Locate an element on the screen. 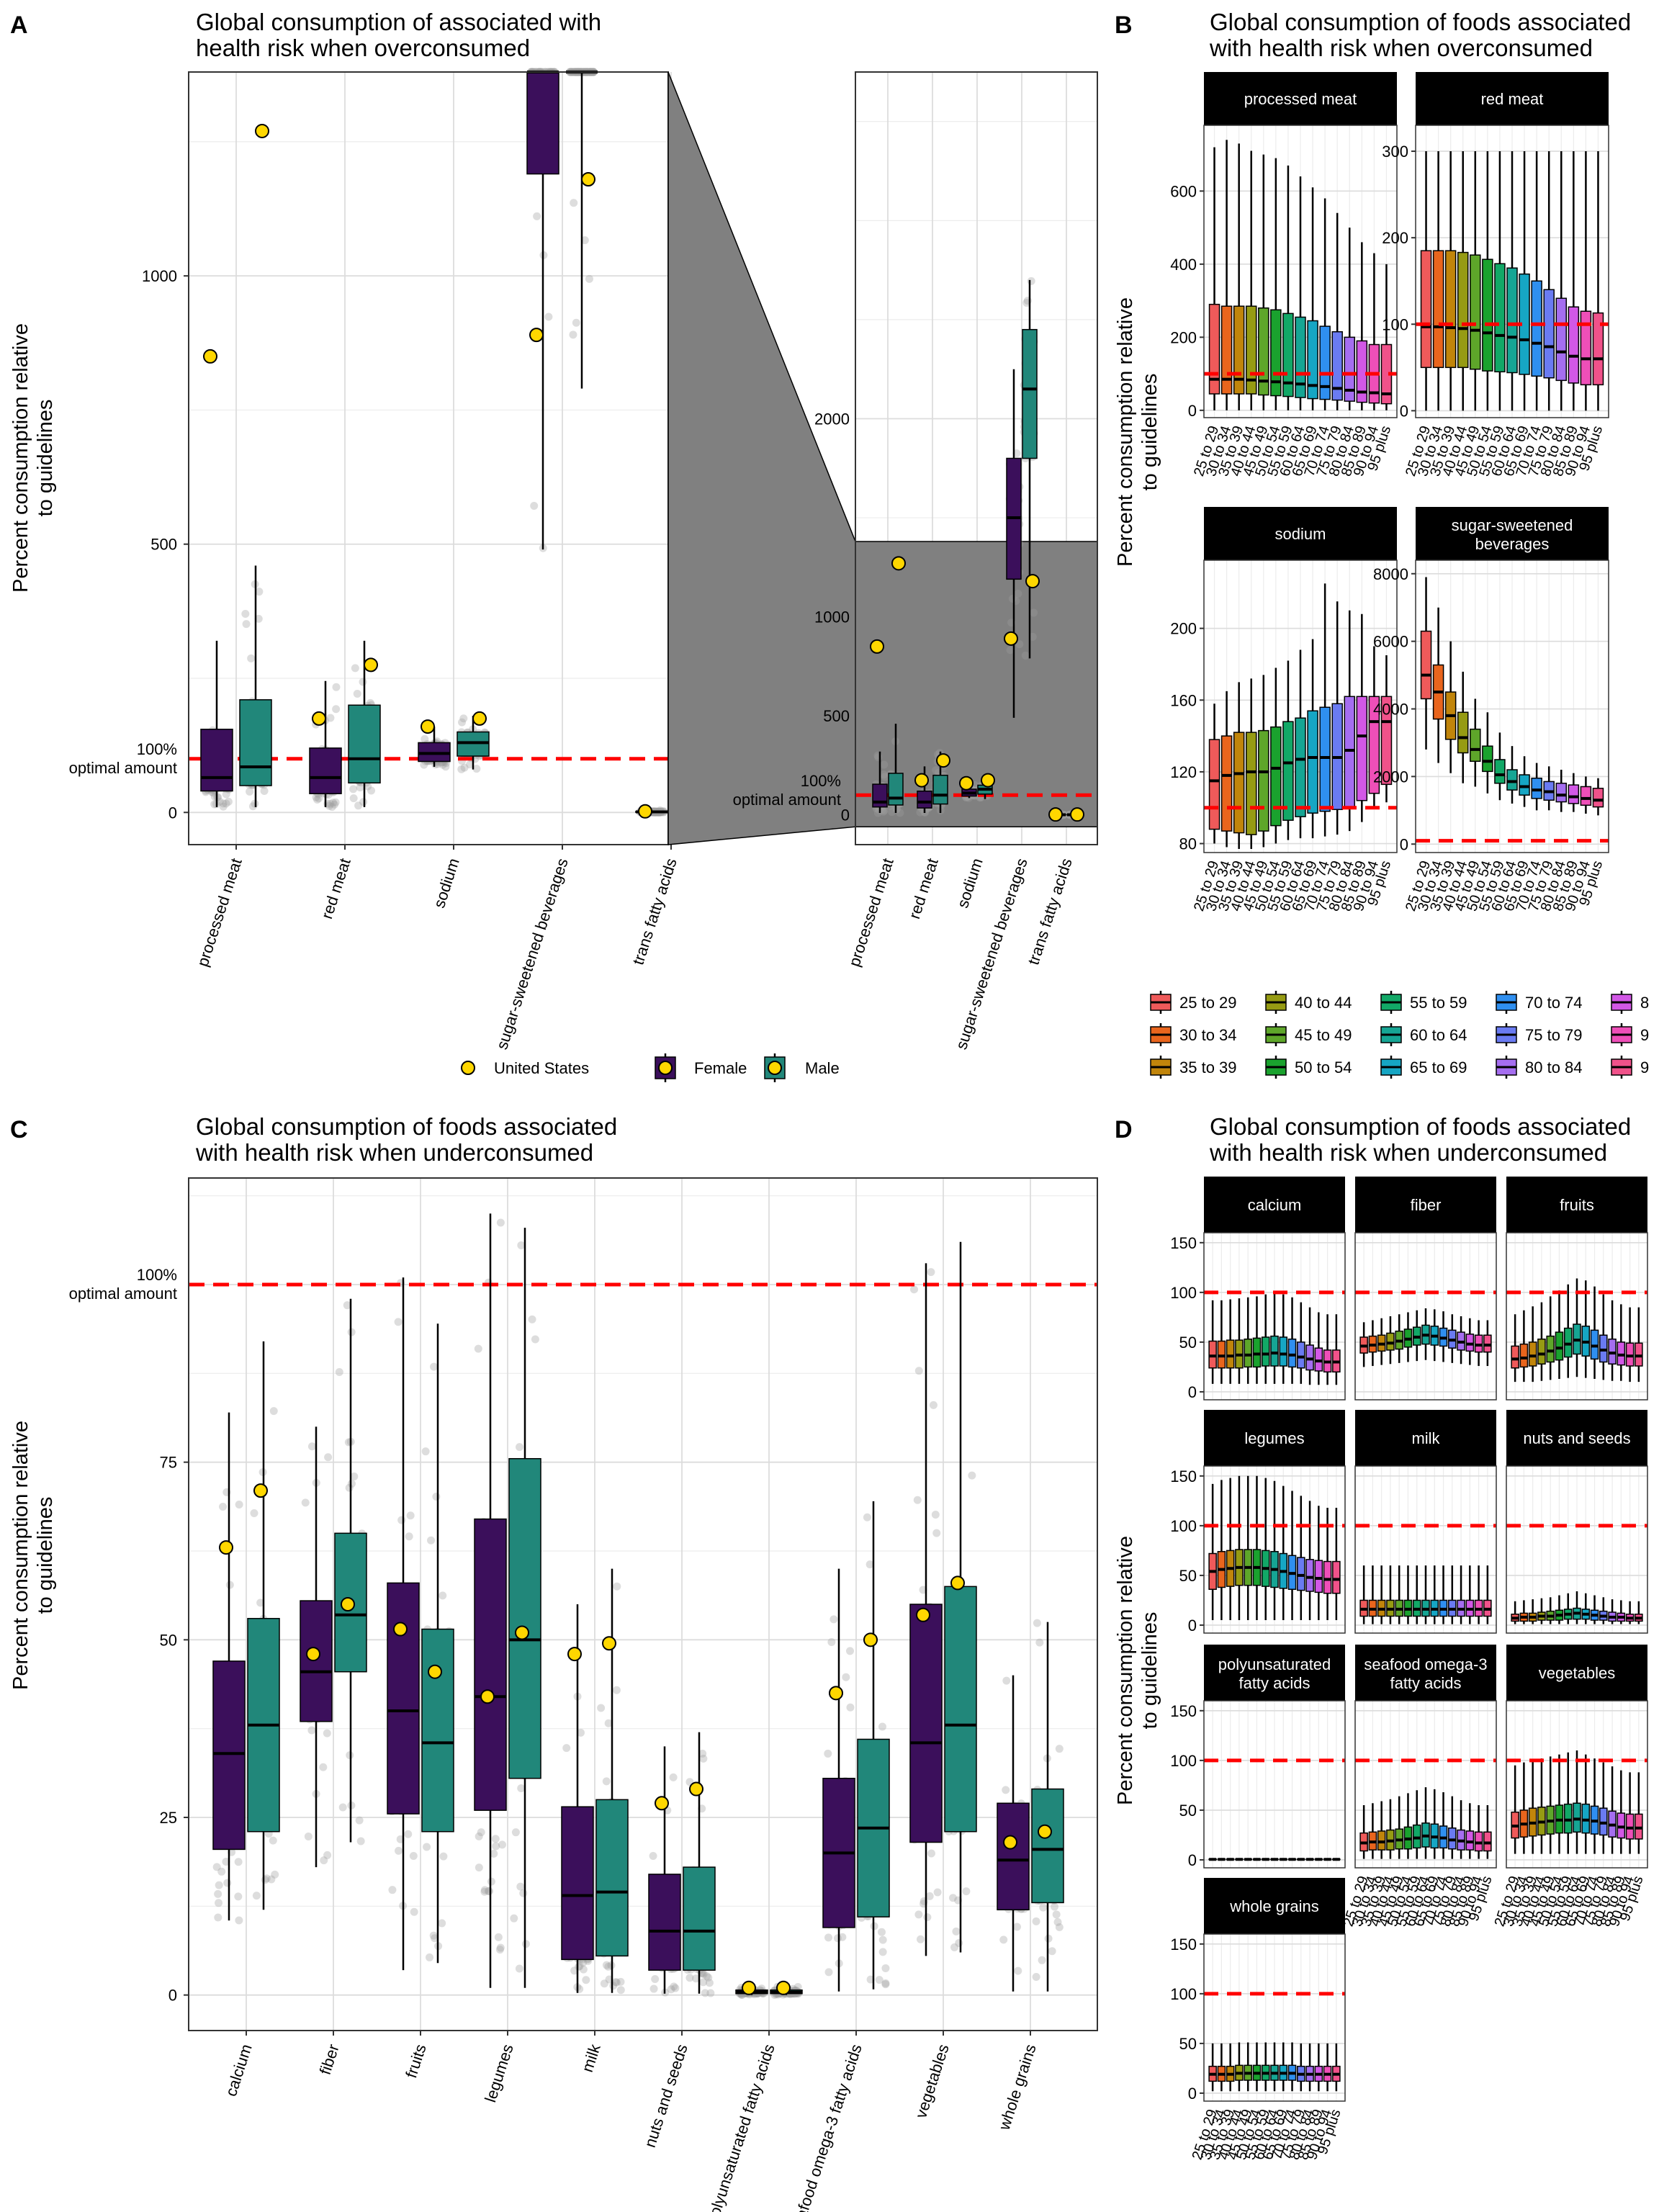 This screenshot has height=2212, width=1659. panel-d-fruits-age-10-box is located at coordinates (1604, 1348).